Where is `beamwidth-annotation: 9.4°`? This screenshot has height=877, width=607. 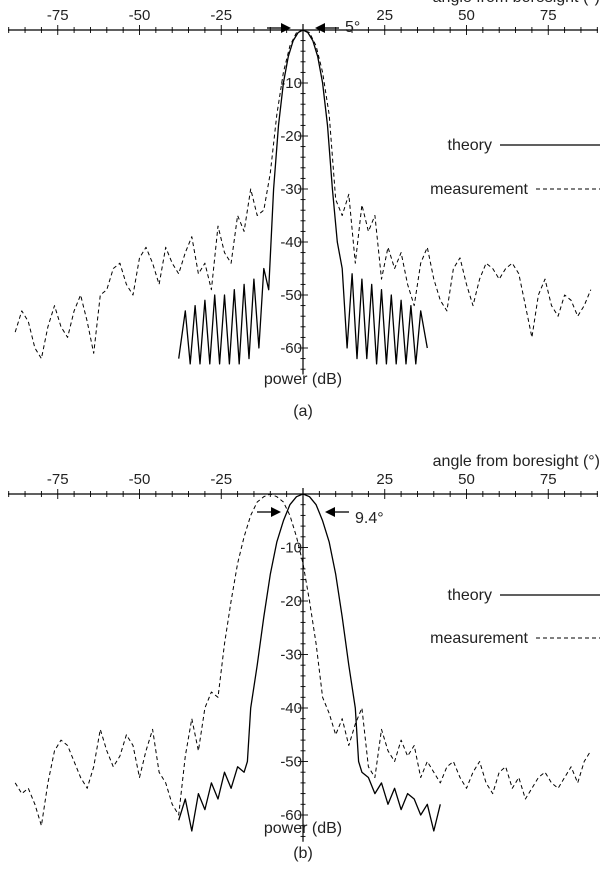 beamwidth-annotation: 9.4° is located at coordinates (320, 517).